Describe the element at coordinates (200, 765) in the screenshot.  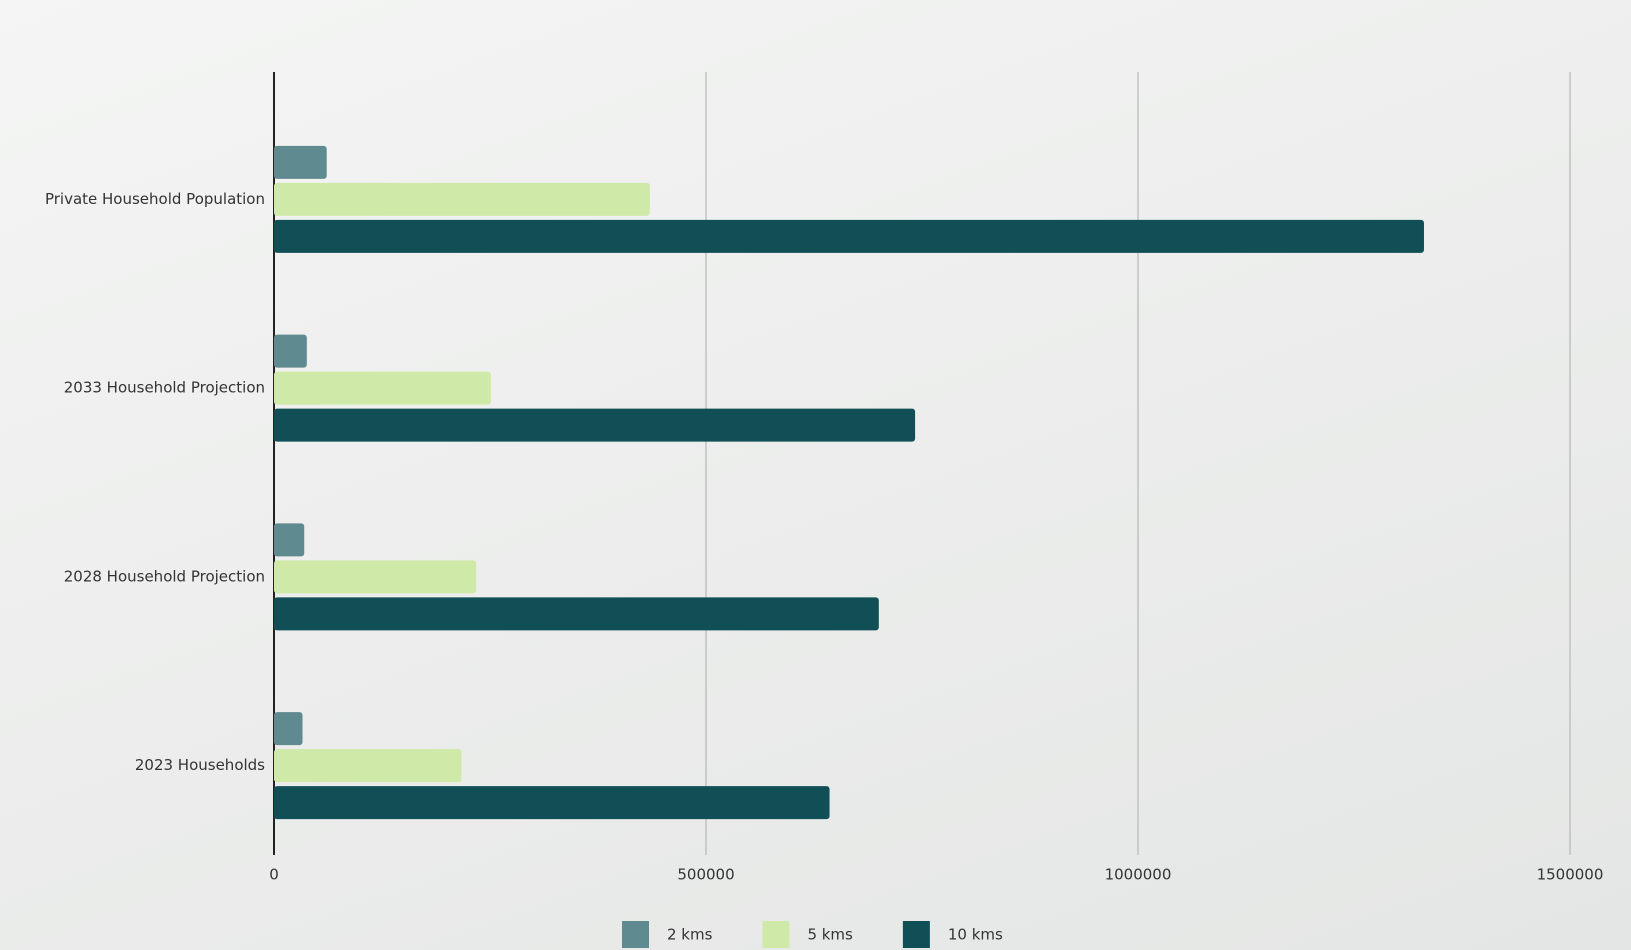
I see `y-tick-label: 2023 Households` at that location.